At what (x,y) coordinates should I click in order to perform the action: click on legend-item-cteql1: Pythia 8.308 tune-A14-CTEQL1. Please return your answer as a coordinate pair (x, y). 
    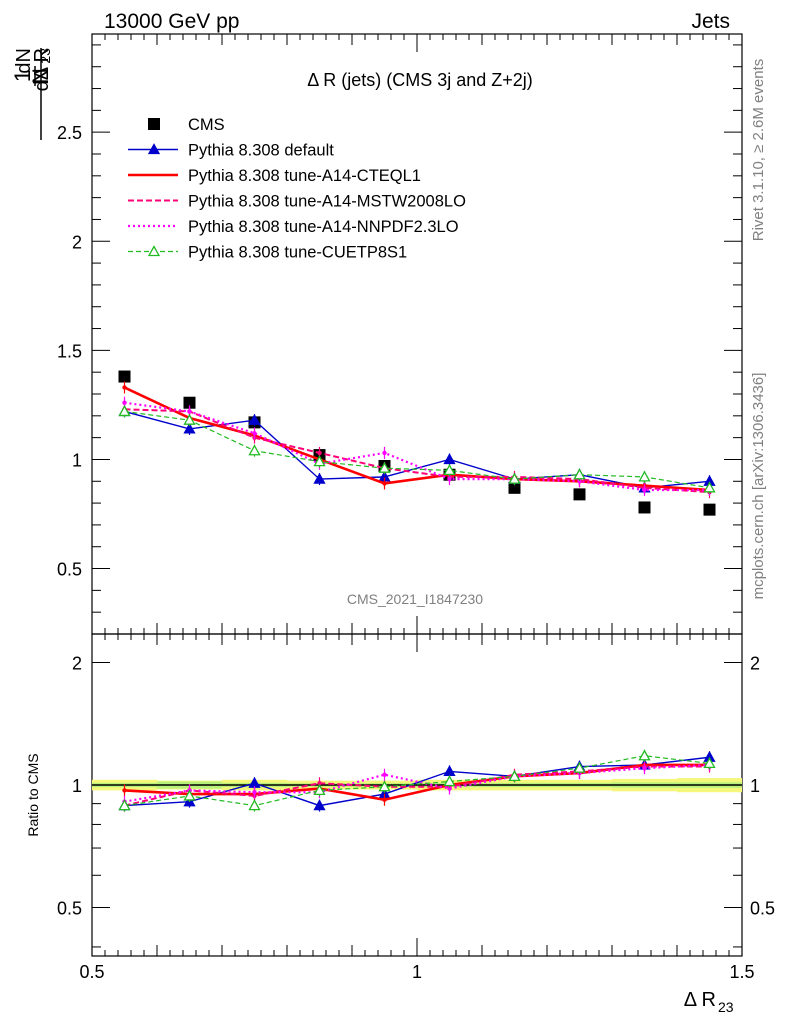
    Looking at the image, I should click on (274, 176).